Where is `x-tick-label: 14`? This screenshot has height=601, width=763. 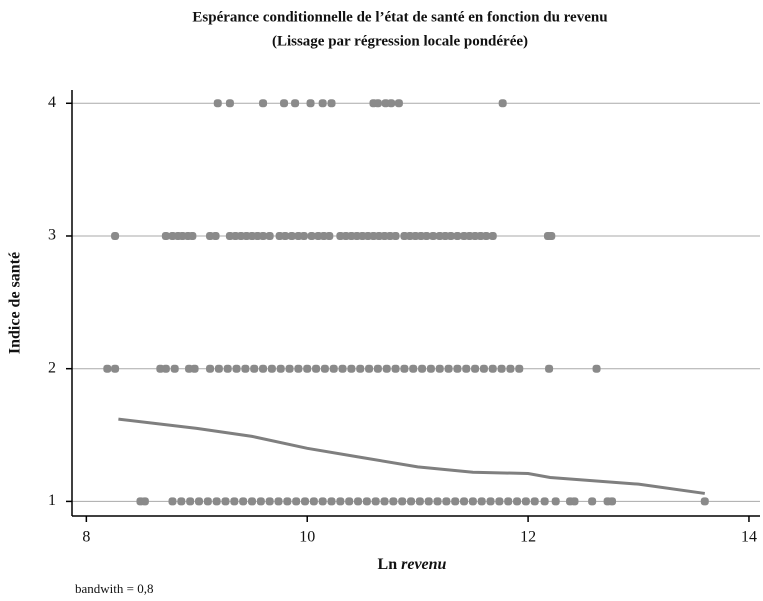
x-tick-label: 14 is located at coordinates (749, 537).